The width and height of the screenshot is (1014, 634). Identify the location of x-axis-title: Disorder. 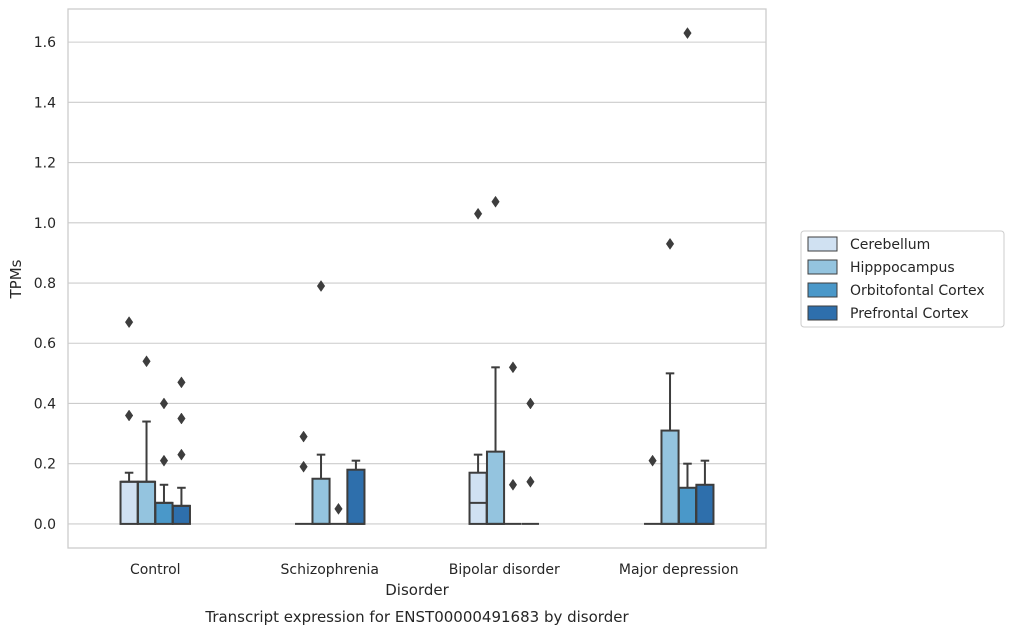
(417, 590).